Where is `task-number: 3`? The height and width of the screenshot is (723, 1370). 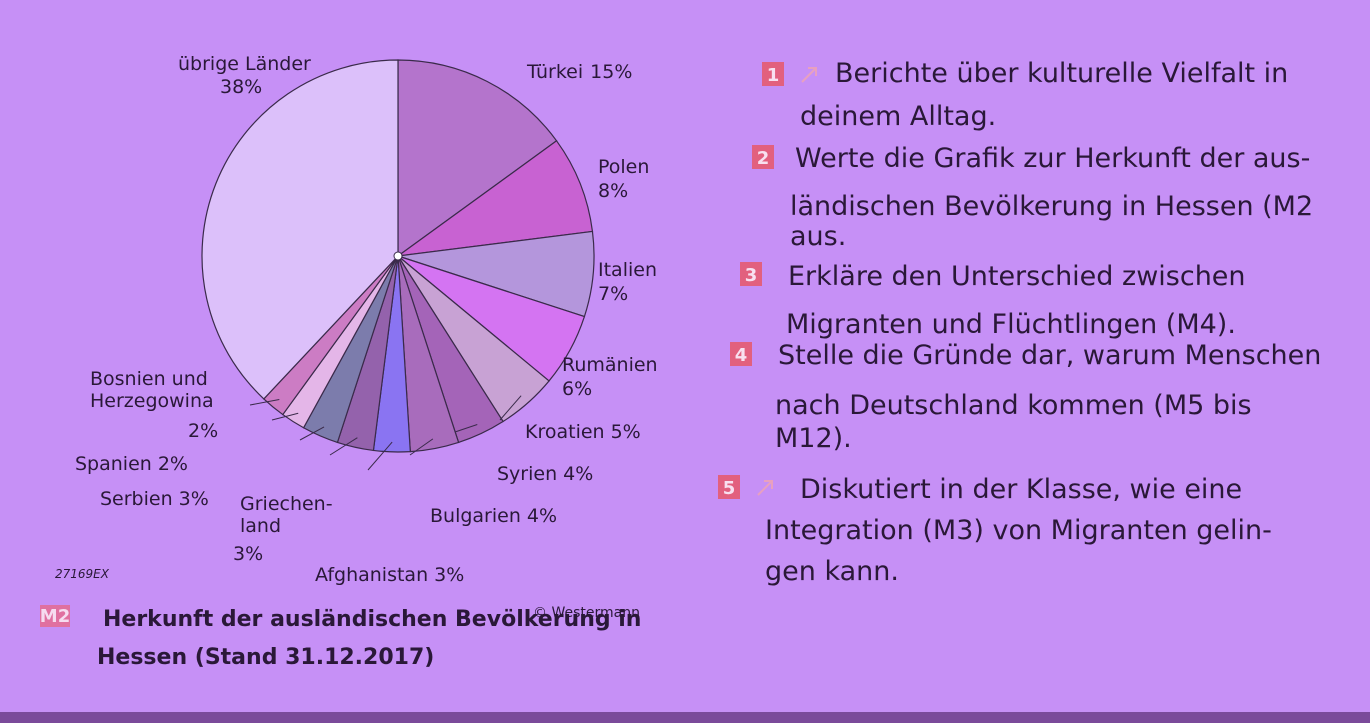
task-number: 3 is located at coordinates (751, 275).